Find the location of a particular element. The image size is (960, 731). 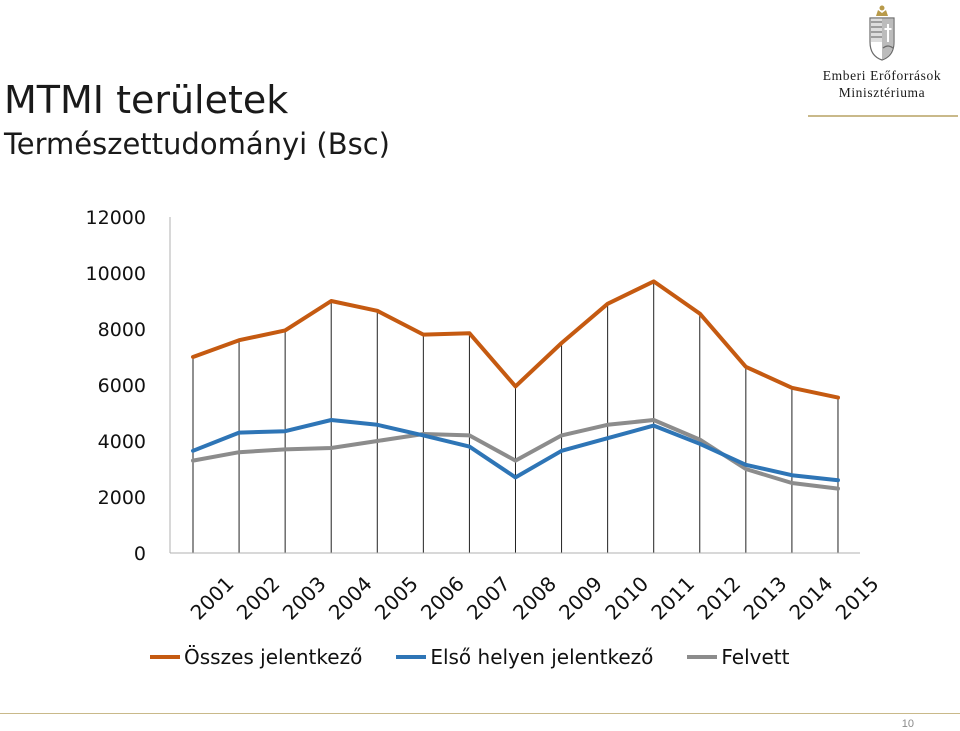

x-tick-label: 2005 is located at coordinates (396, 598).